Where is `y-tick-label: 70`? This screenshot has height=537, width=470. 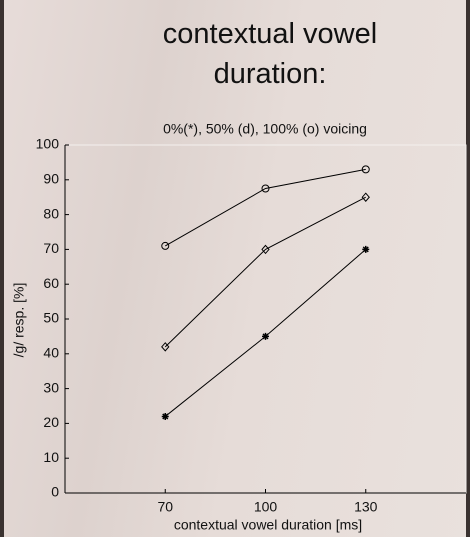
y-tick-label: 70 is located at coordinates (51, 248).